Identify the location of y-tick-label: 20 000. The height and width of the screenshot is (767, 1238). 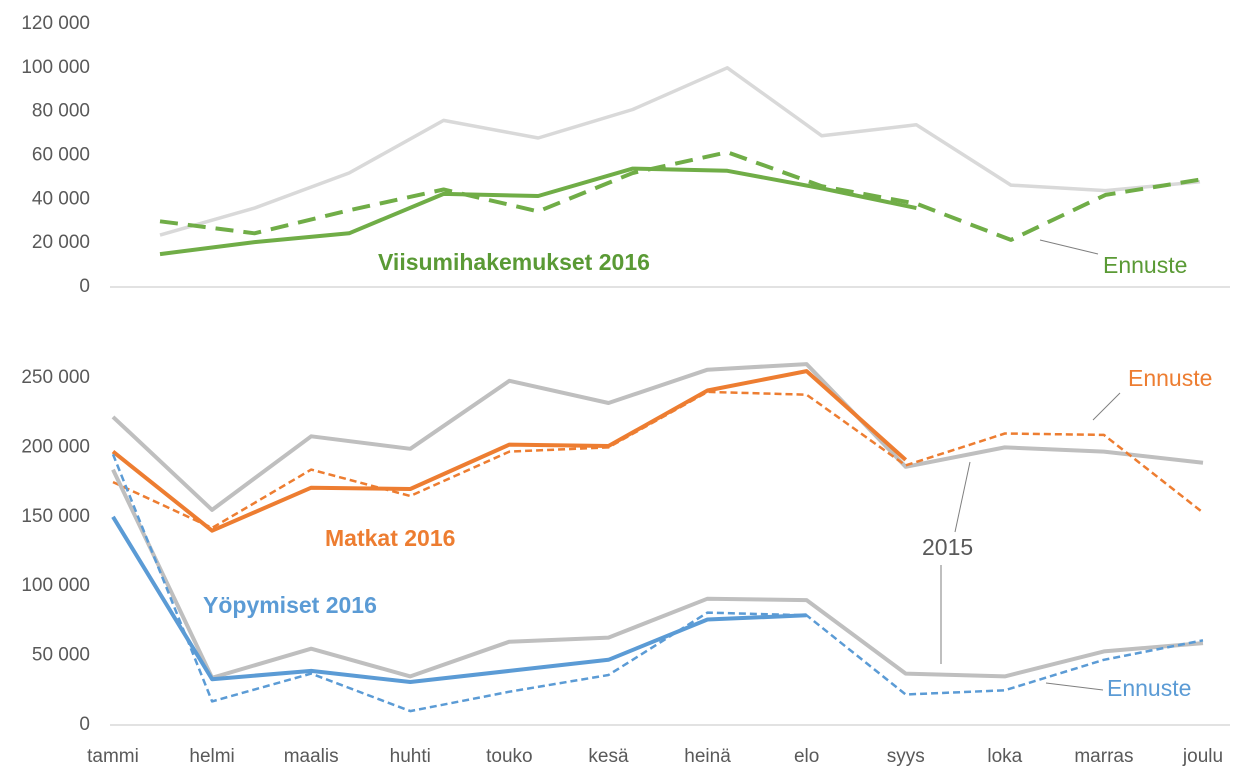
(61, 242).